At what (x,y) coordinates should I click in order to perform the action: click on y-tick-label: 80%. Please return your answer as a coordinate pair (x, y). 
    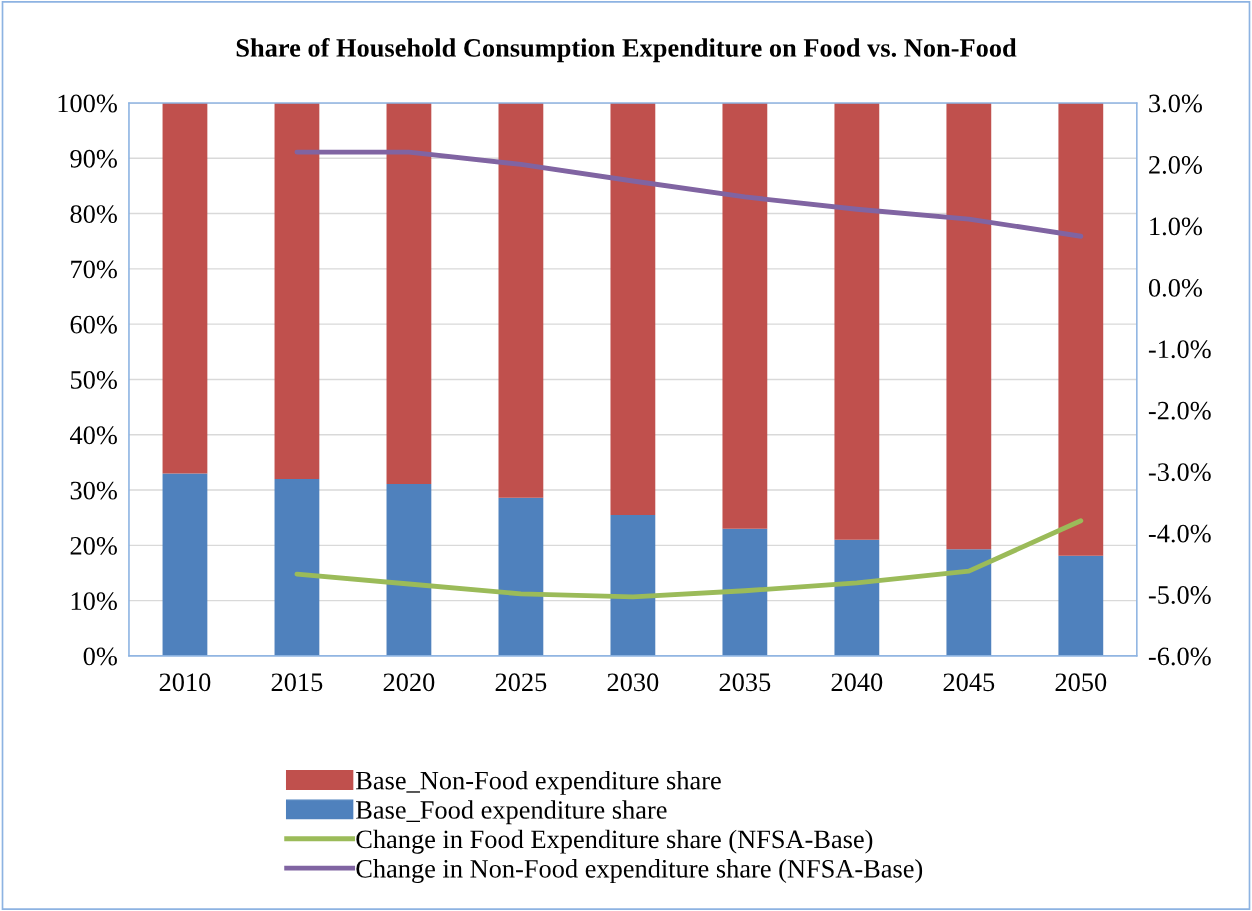
    Looking at the image, I should click on (93, 214).